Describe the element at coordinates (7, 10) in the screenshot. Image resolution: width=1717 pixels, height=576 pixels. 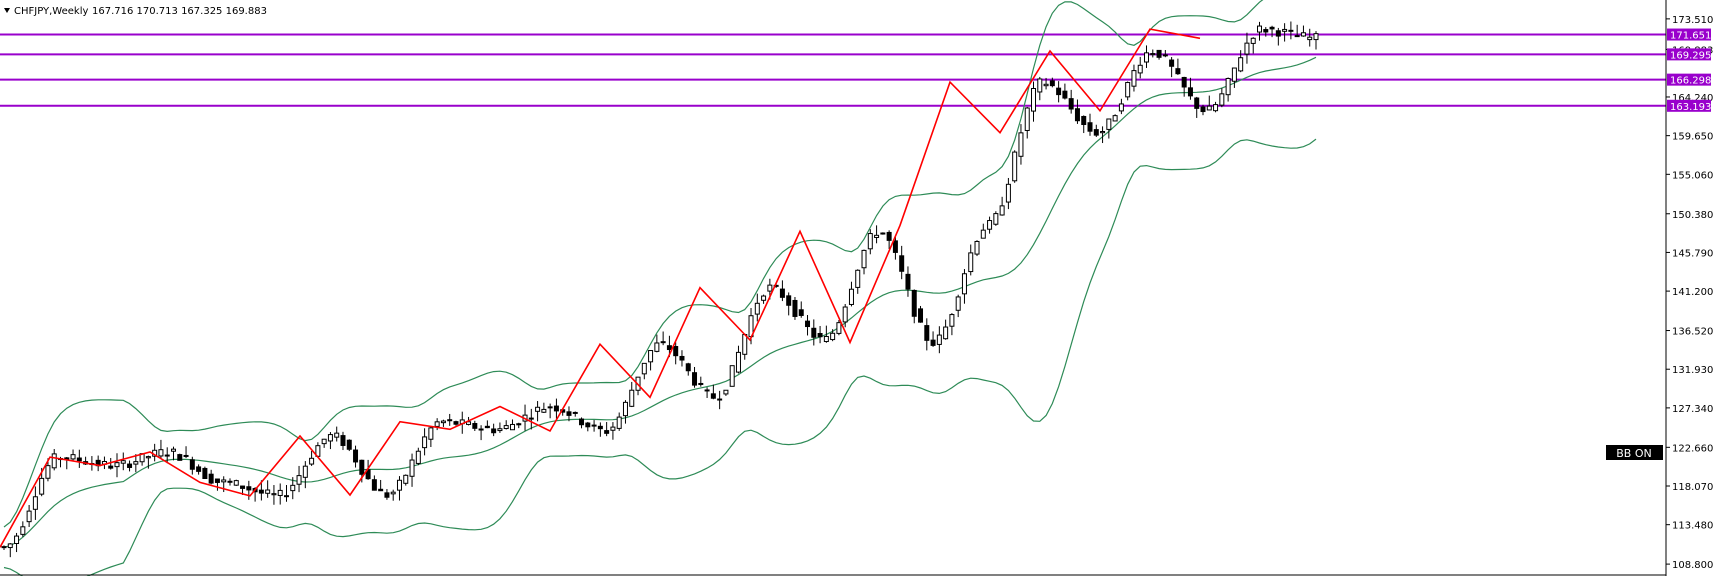
I see `collapse-triangle-icon` at that location.